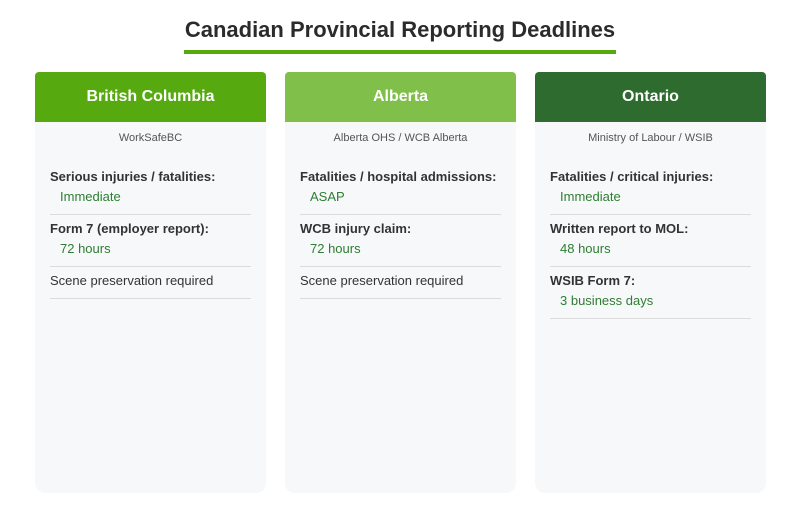 Image resolution: width=800 pixels, height=520 pixels. I want to click on item-value: 3 business days, so click(607, 300).